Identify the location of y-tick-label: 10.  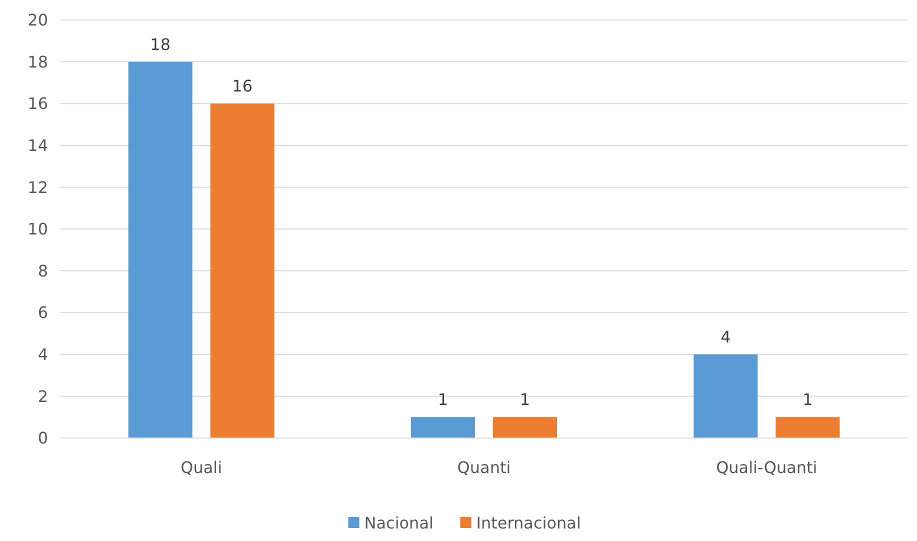
(38, 229).